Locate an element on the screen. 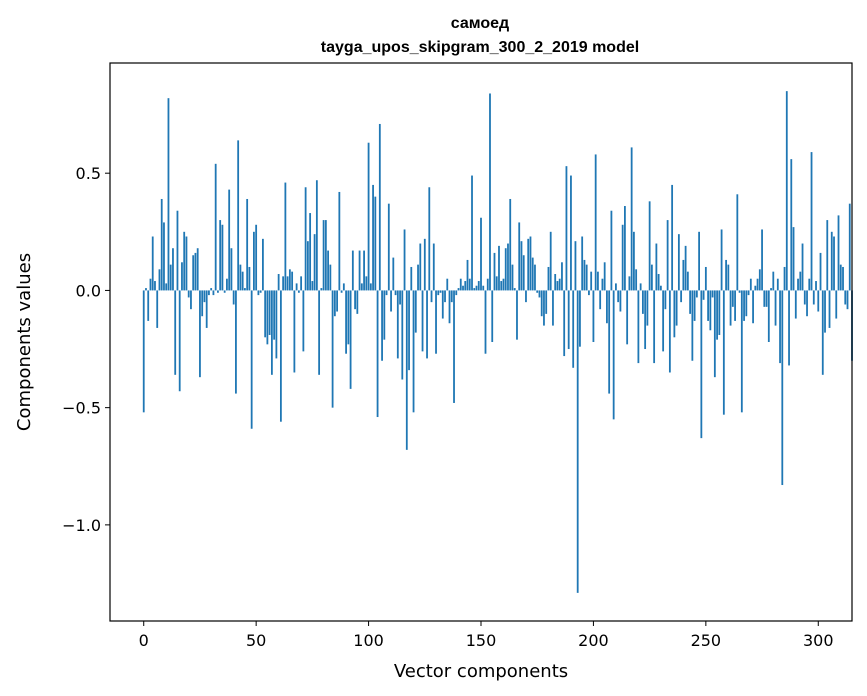  x-axis: 0 50 100 150 200 250 300 is located at coordinates (486, 635).